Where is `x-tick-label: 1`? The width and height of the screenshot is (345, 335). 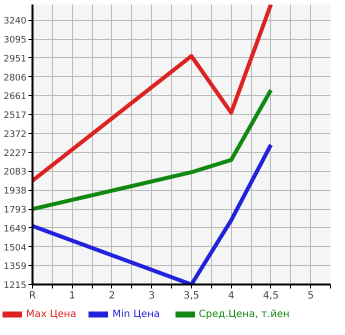
x-tick-label: 1 is located at coordinates (72, 296).